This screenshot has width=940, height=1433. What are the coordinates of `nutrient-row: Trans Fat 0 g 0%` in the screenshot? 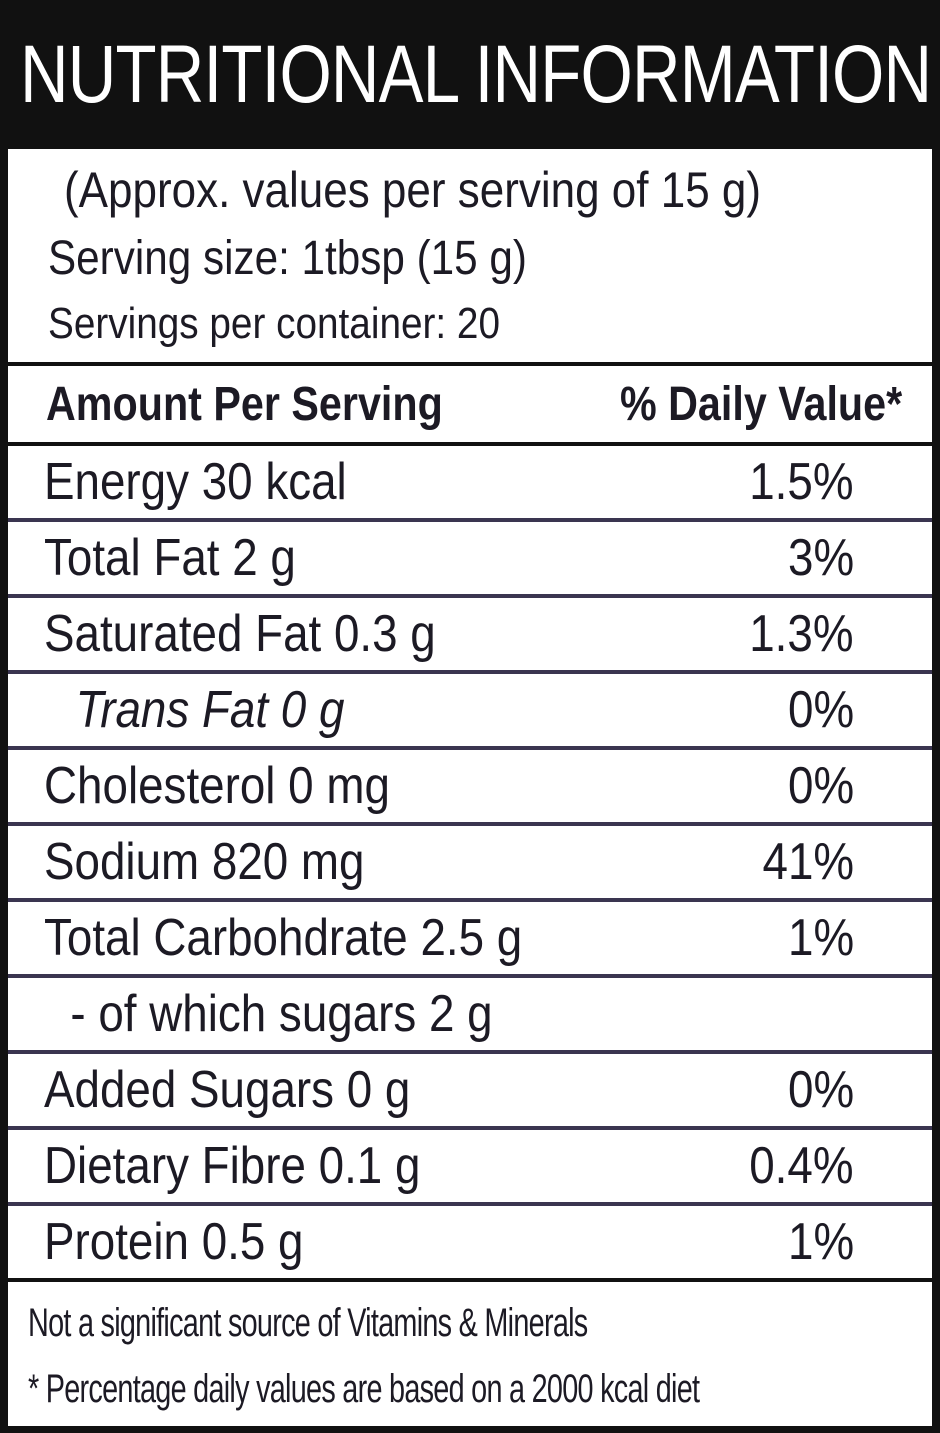 It's located at (470, 710).